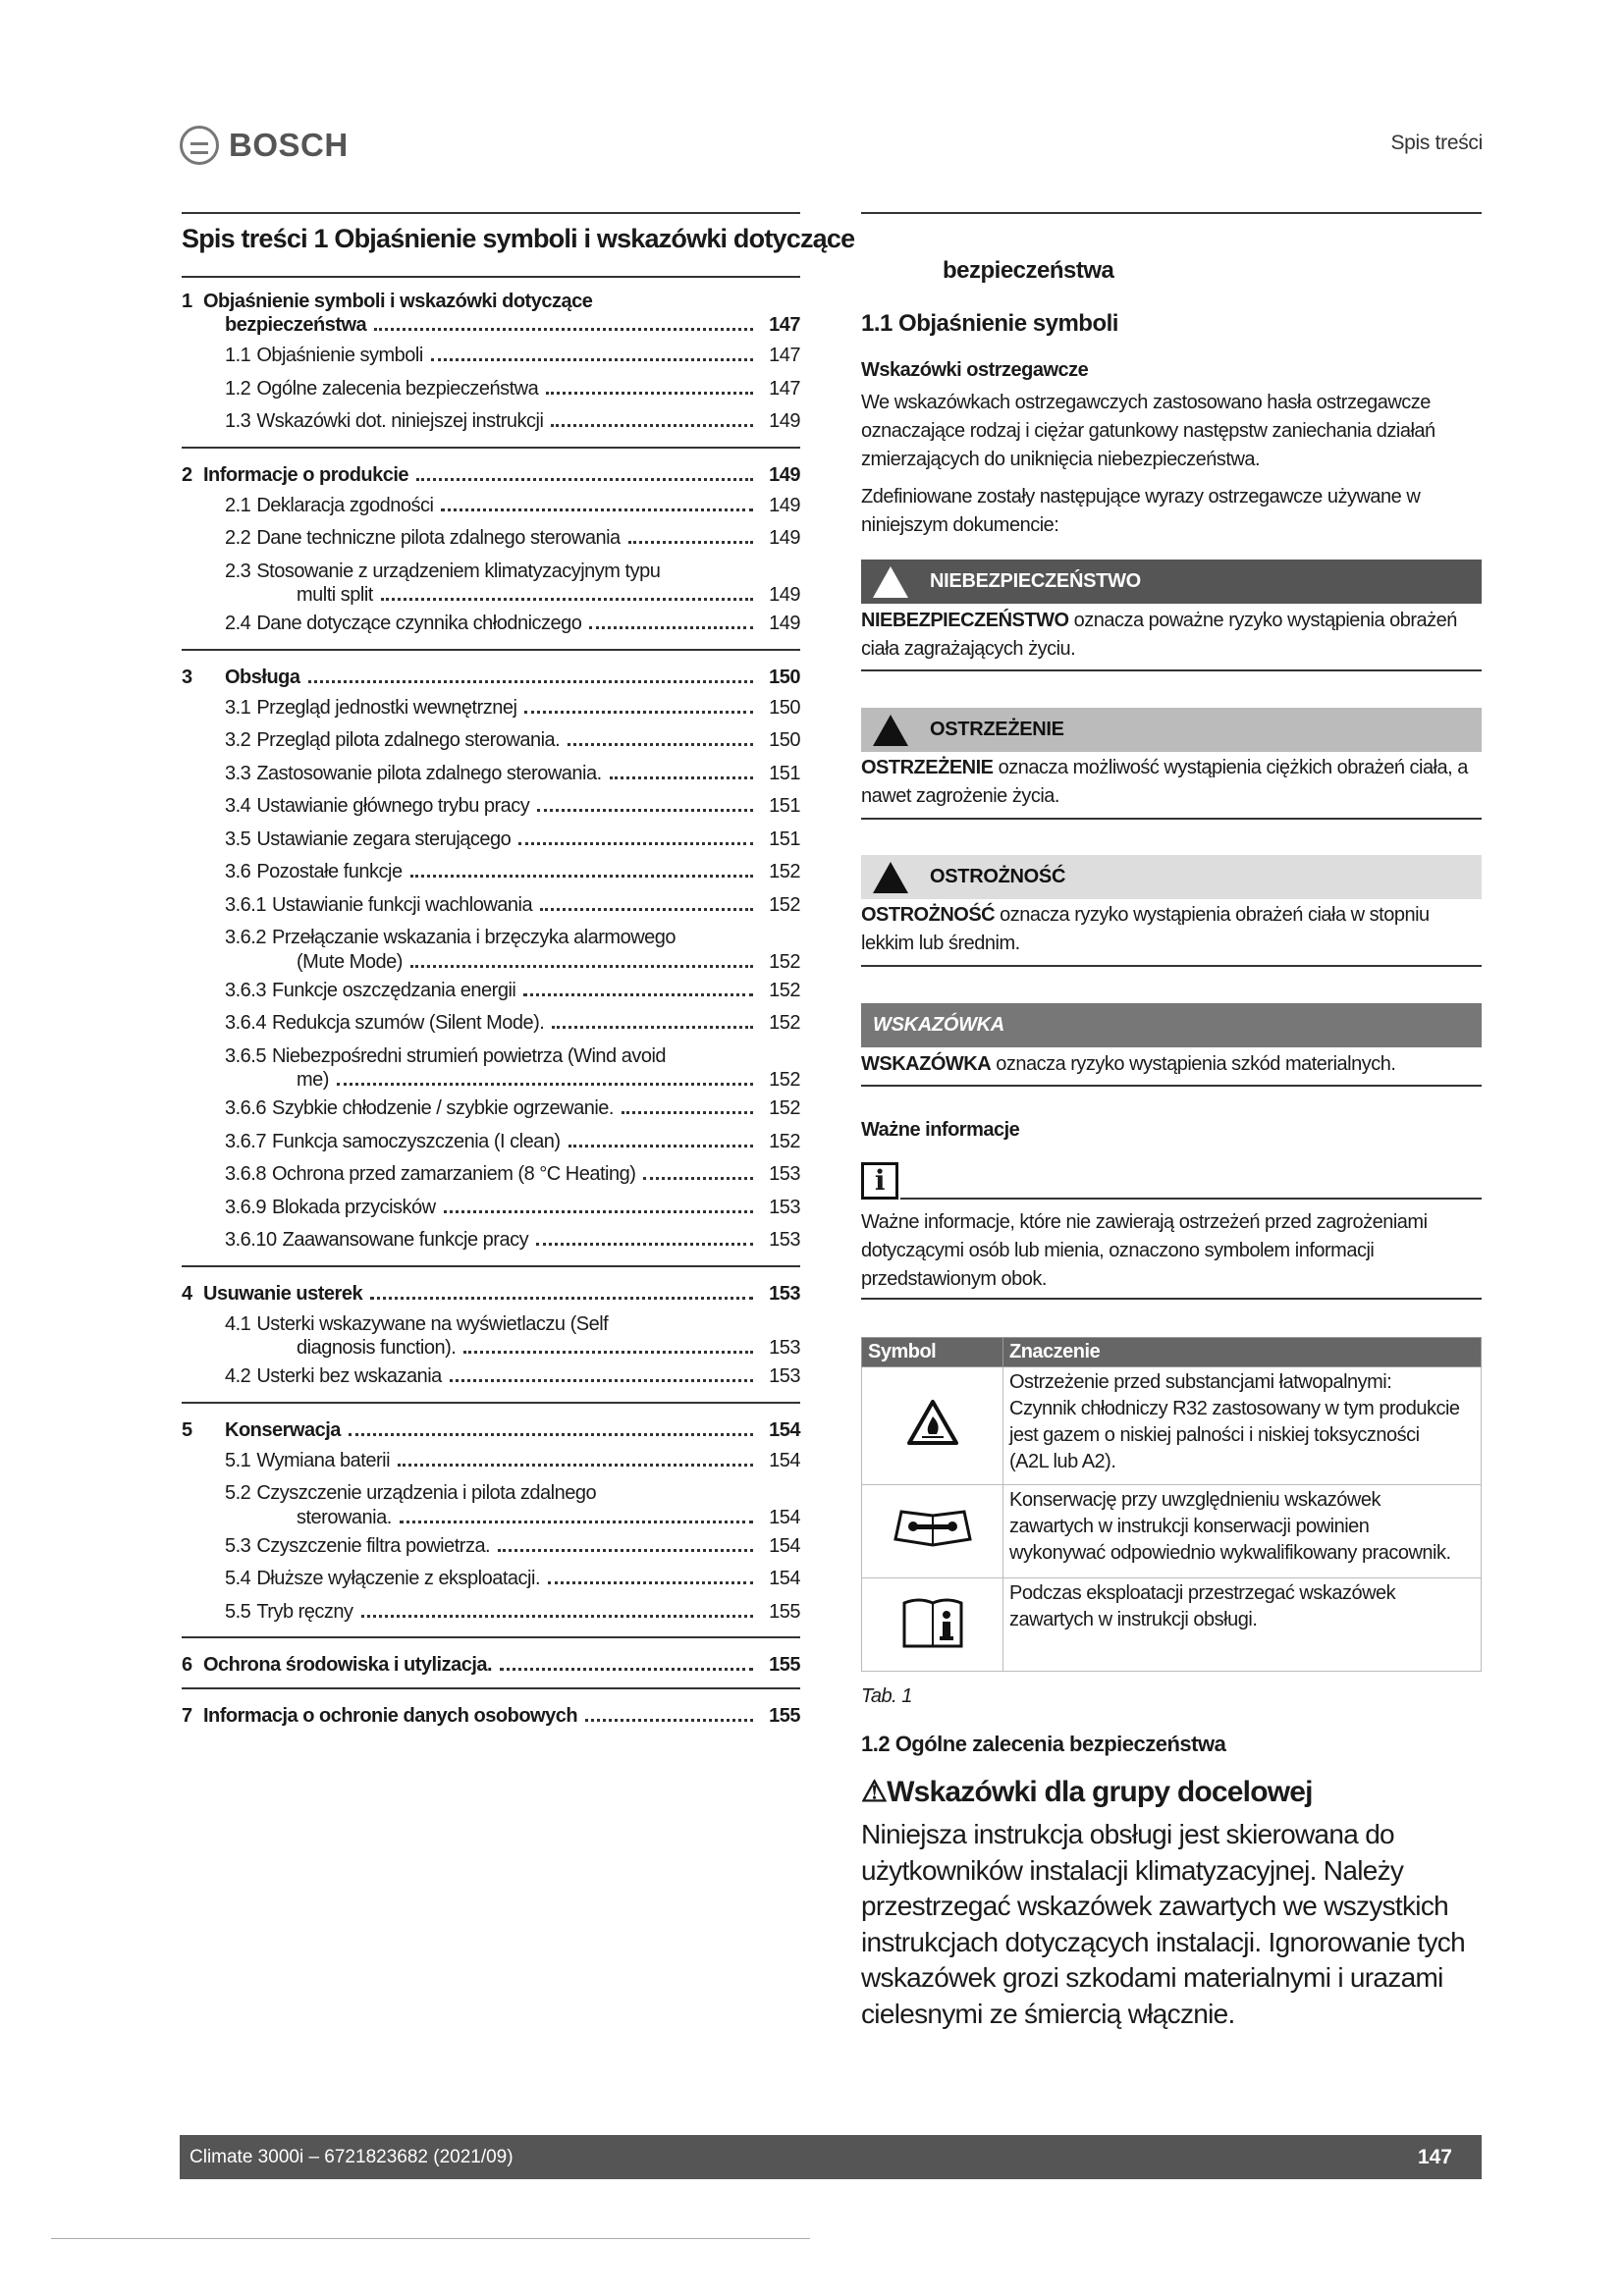 The height and width of the screenshot is (2296, 1624). What do you see at coordinates (1171, 582) in the screenshot?
I see `danger-banner: NIEBEZPIECZEŃSTWO` at bounding box center [1171, 582].